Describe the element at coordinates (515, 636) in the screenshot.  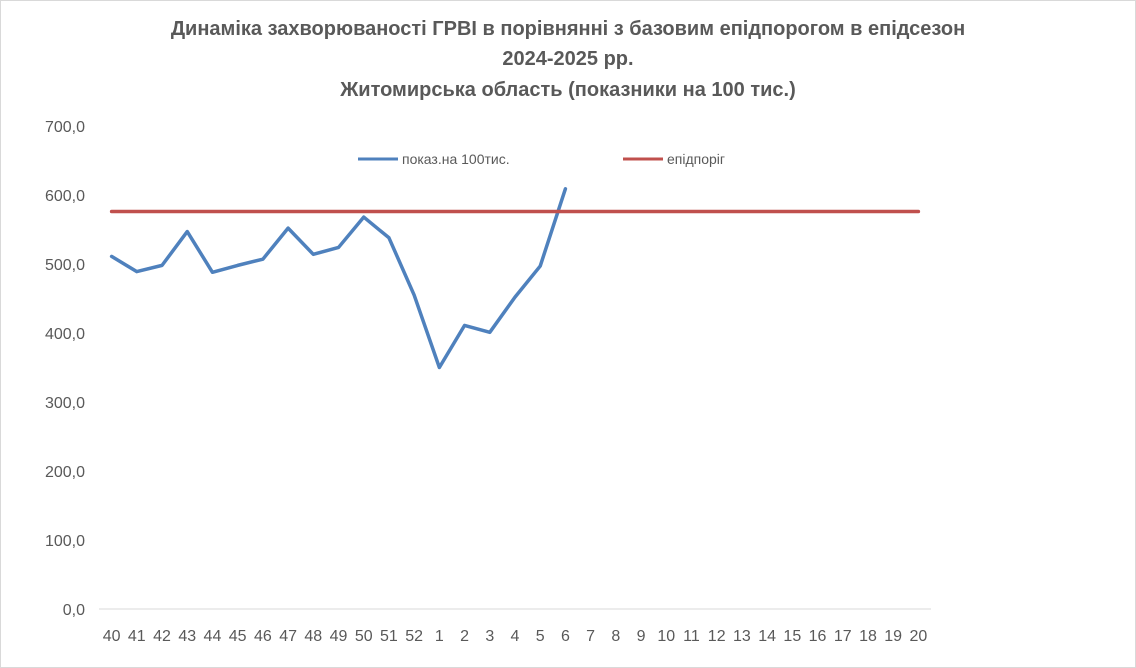
I see `x-tick-label: 4` at that location.